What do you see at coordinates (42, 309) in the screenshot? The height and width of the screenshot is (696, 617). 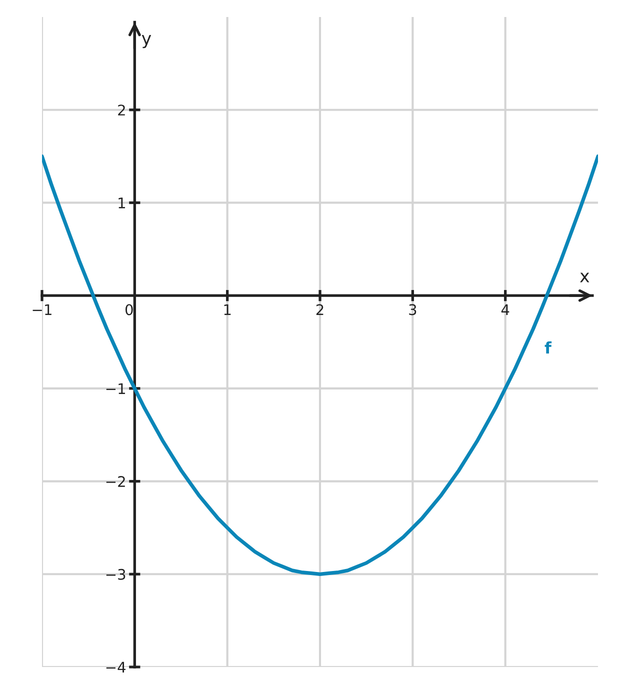 I see `x-tick-label: −1` at bounding box center [42, 309].